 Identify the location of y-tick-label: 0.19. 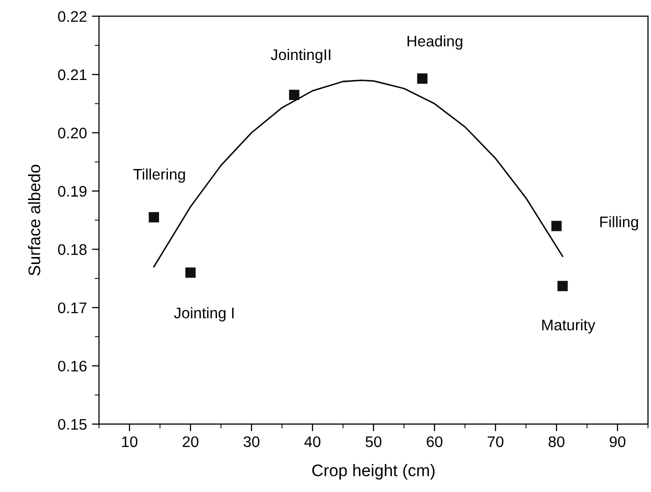
(72, 191).